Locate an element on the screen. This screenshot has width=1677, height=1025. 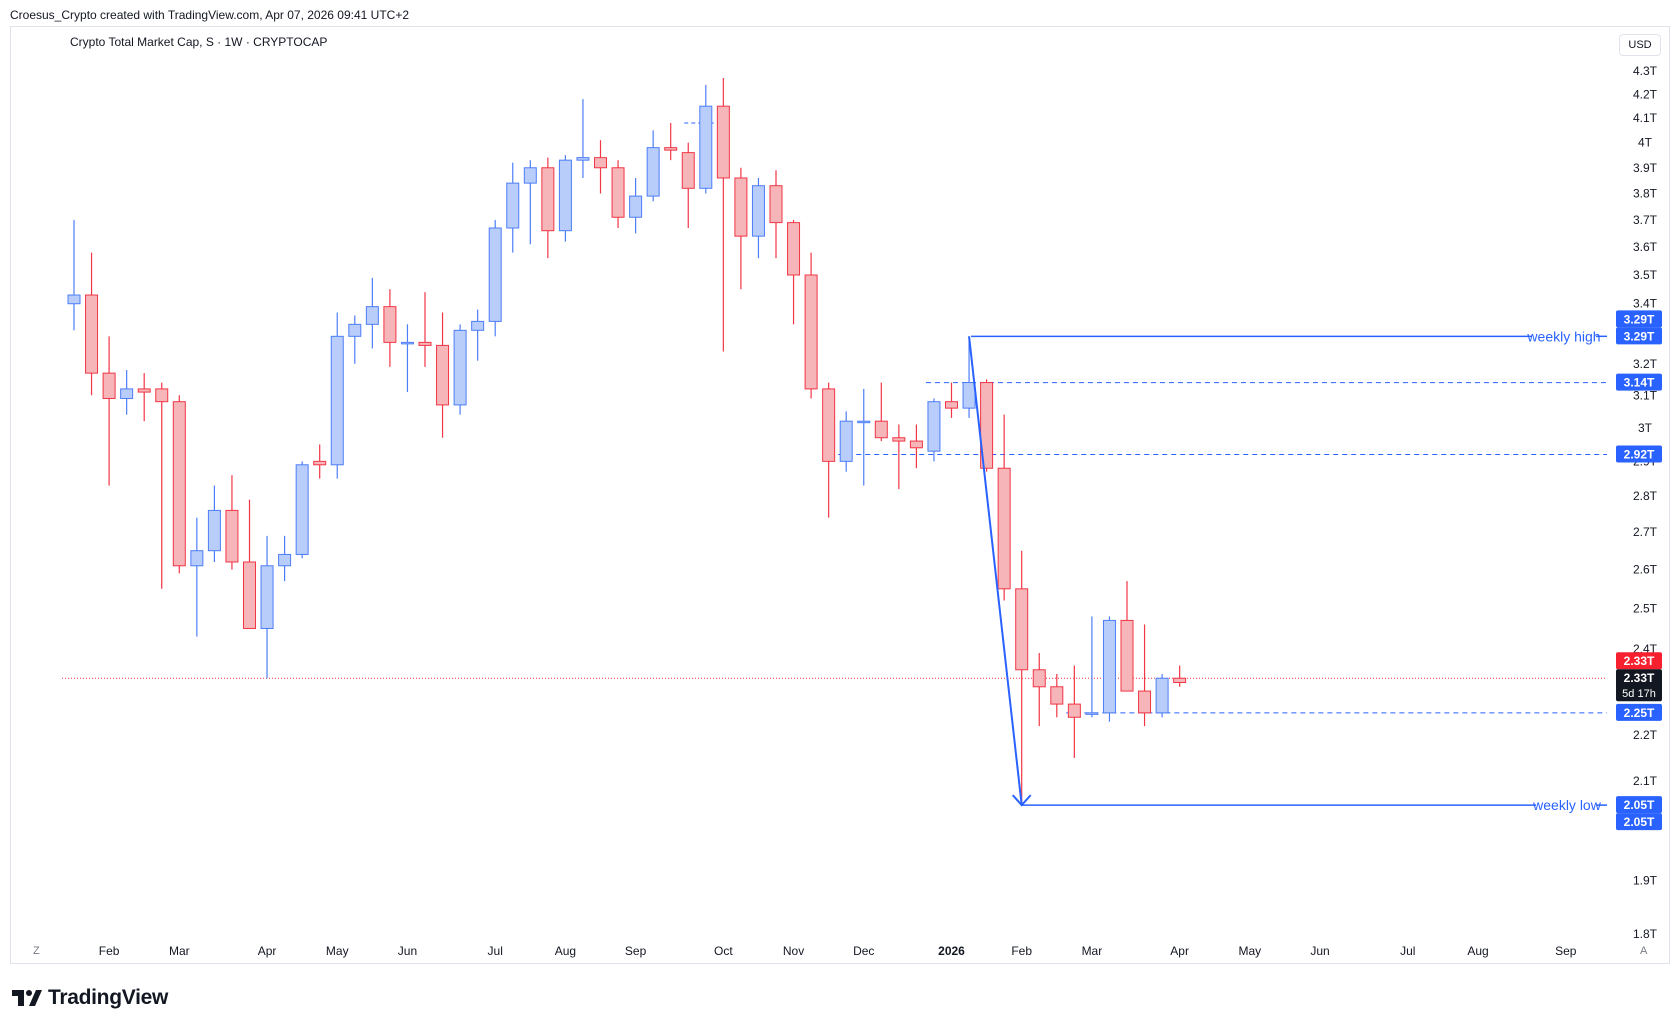
weekly-low-label: weekly low is located at coordinates (1567, 805).